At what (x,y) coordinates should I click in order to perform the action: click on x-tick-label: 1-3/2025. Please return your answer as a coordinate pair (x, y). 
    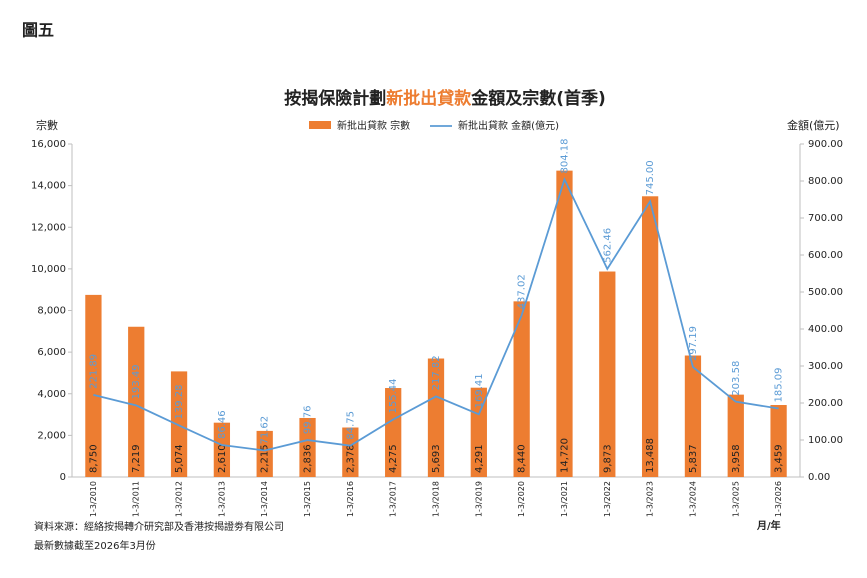
    Looking at the image, I should click on (735, 499).